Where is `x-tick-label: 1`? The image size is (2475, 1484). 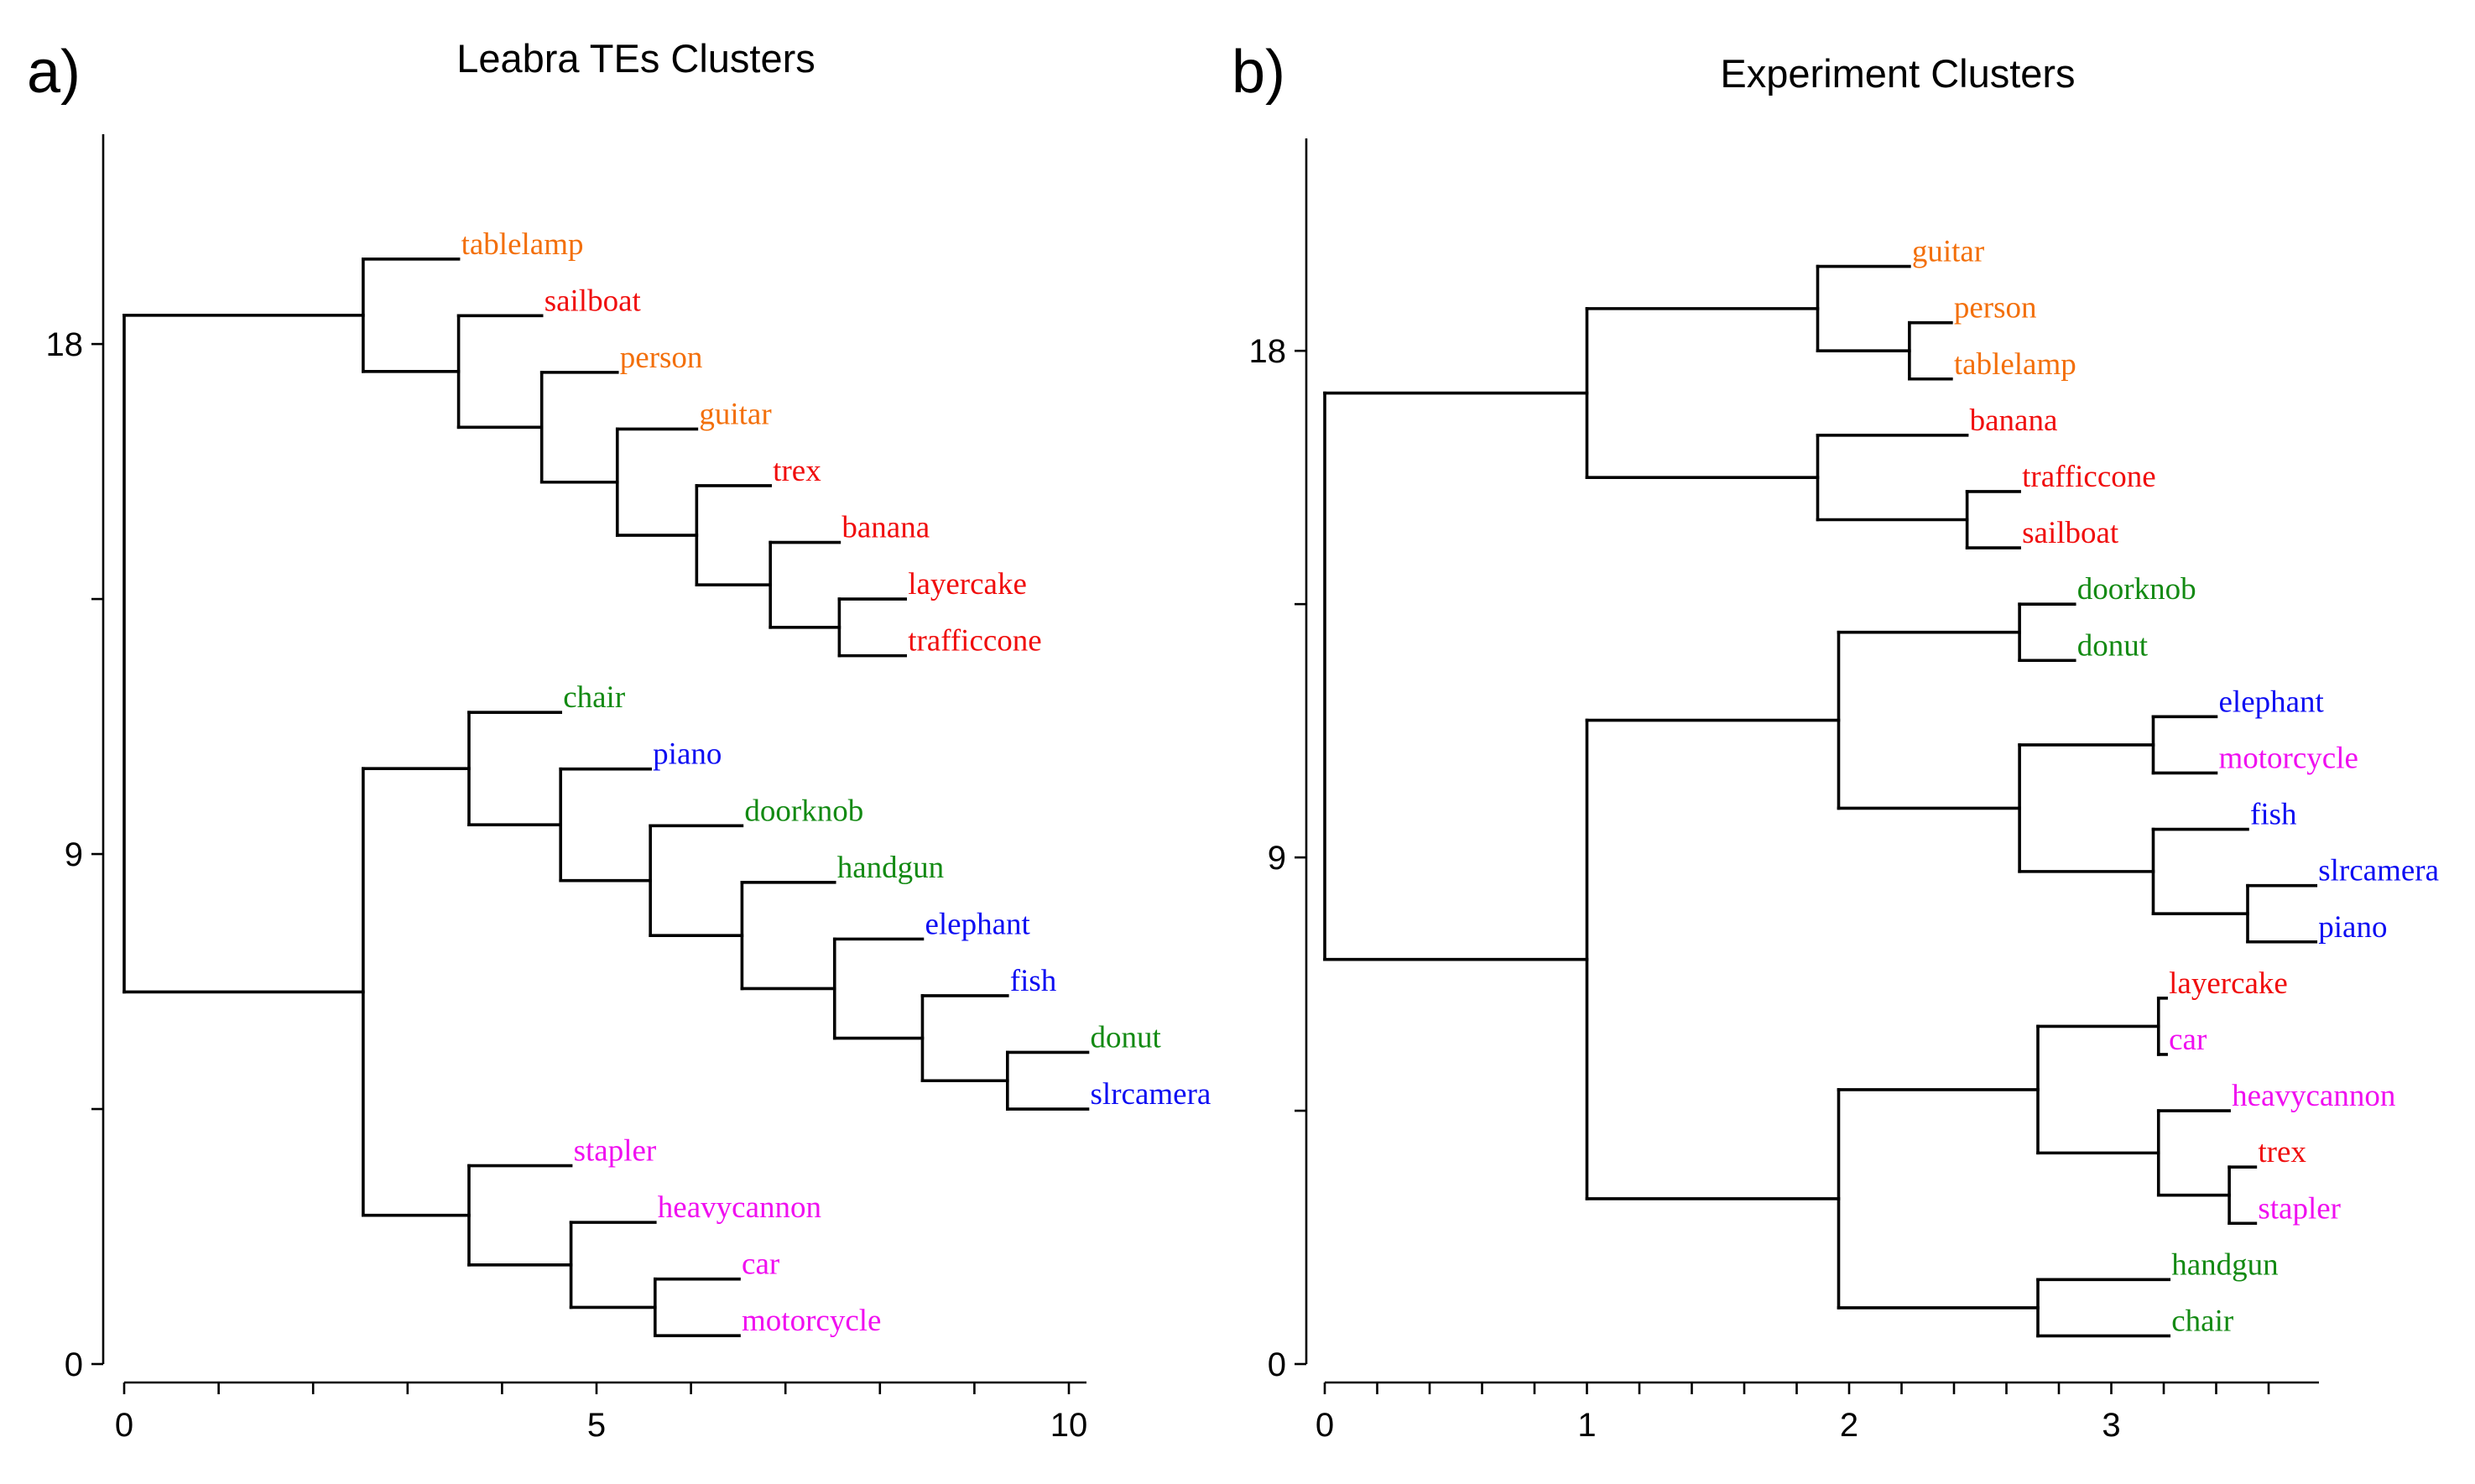 x-tick-label: 1 is located at coordinates (1586, 1425).